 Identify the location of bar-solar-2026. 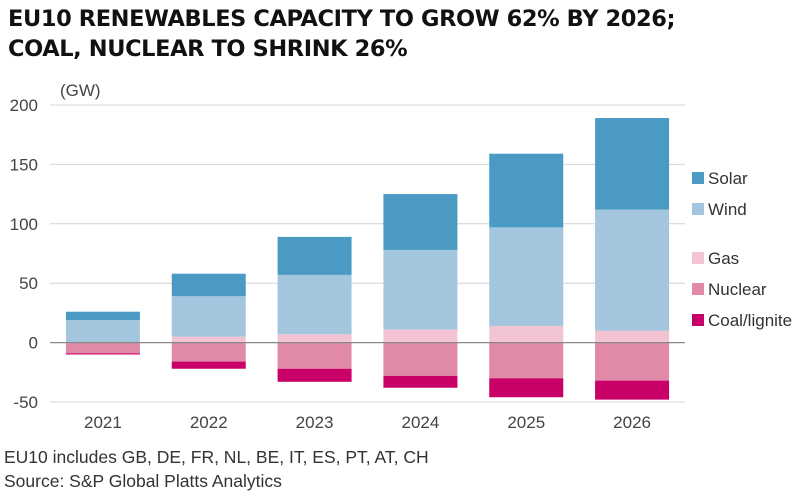
(632, 164).